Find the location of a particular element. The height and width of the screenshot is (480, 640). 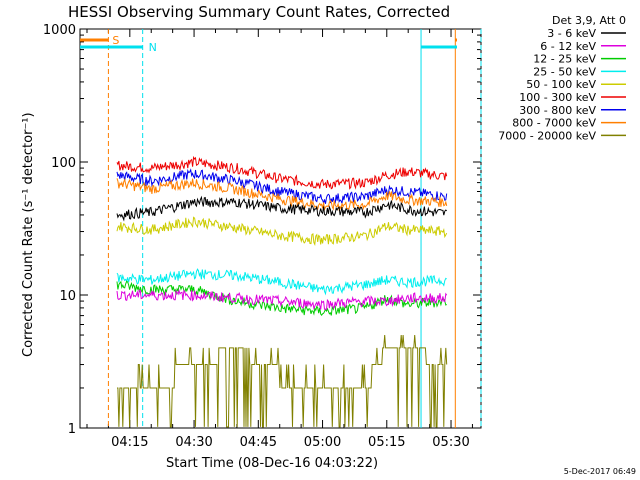

x-tick-label: 05:00 is located at coordinates (322, 442).